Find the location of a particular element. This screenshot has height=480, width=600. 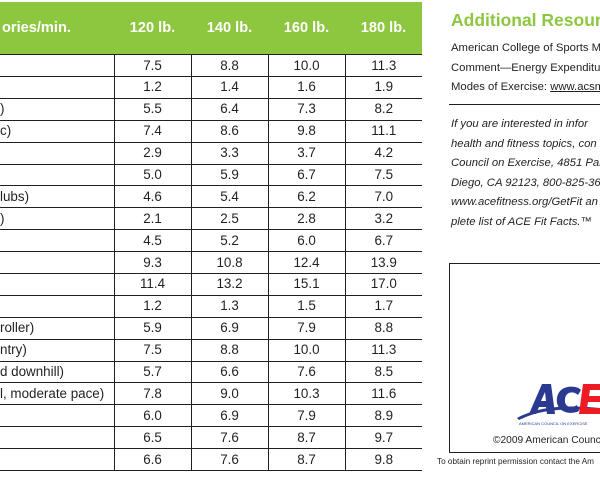

calorie-value-cell: 6.0 is located at coordinates (152, 416).